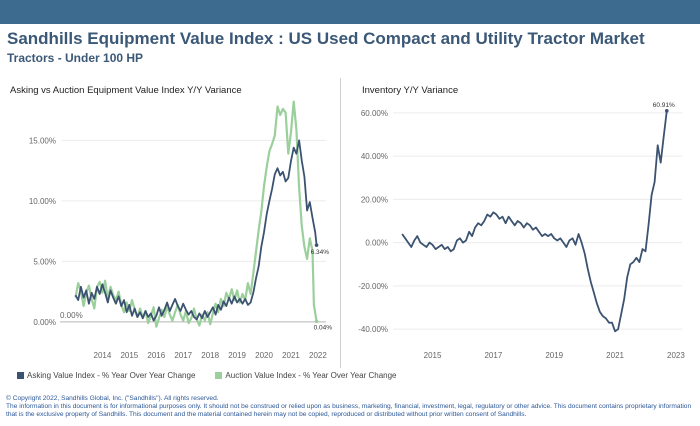 This screenshot has width=700, height=426. What do you see at coordinates (323, 327) in the screenshot?
I see `annotation-auction-last: 0.04%` at bounding box center [323, 327].